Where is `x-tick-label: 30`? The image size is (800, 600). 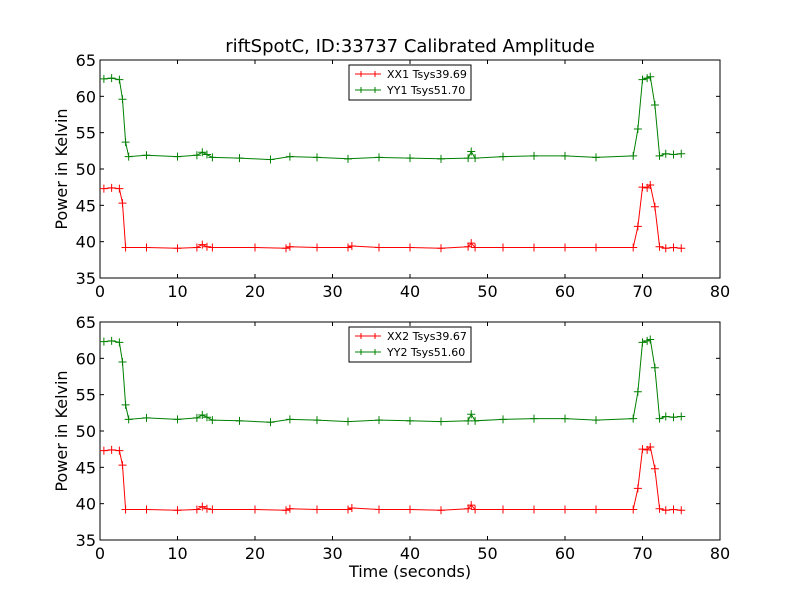
x-tick-label: 30 is located at coordinates (332, 291).